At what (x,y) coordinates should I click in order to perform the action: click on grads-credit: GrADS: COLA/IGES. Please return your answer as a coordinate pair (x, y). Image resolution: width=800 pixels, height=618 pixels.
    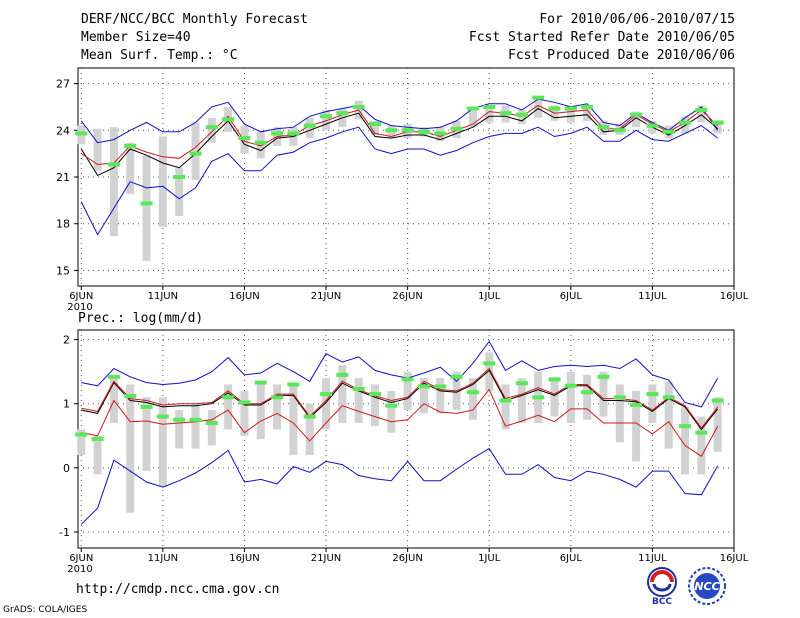
    Looking at the image, I should click on (45, 610).